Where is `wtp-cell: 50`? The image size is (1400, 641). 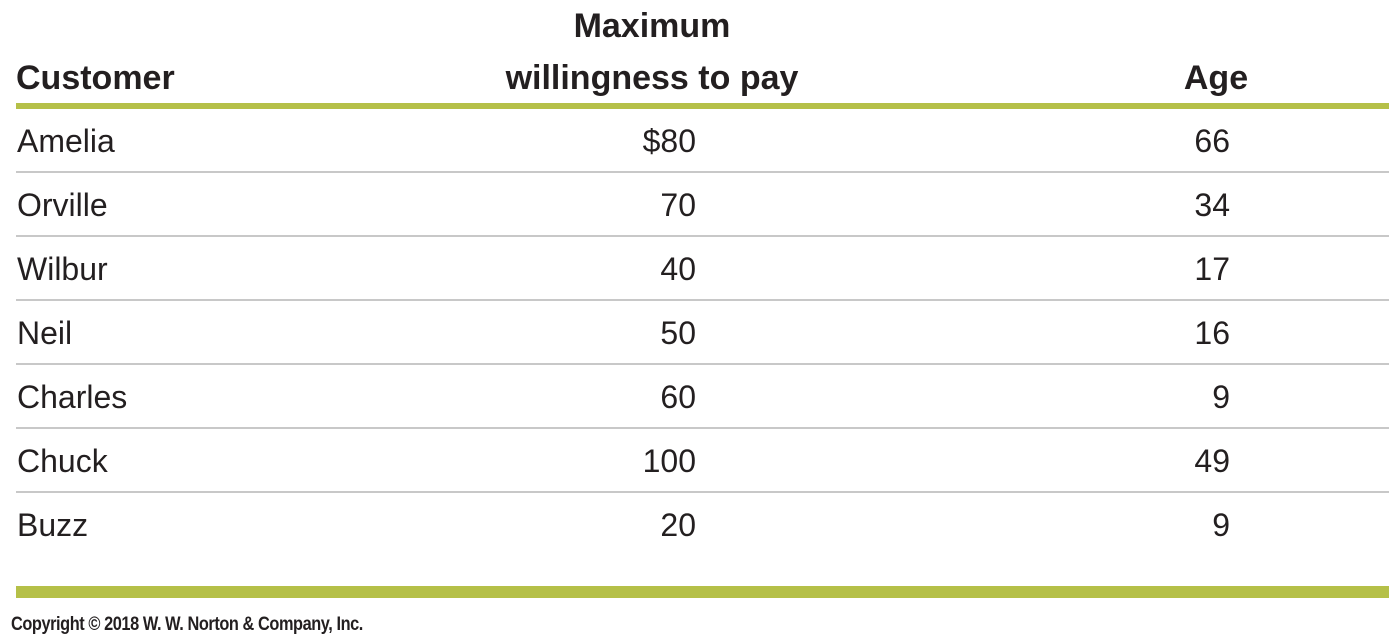
wtp-cell: 50 is located at coordinates (678, 333).